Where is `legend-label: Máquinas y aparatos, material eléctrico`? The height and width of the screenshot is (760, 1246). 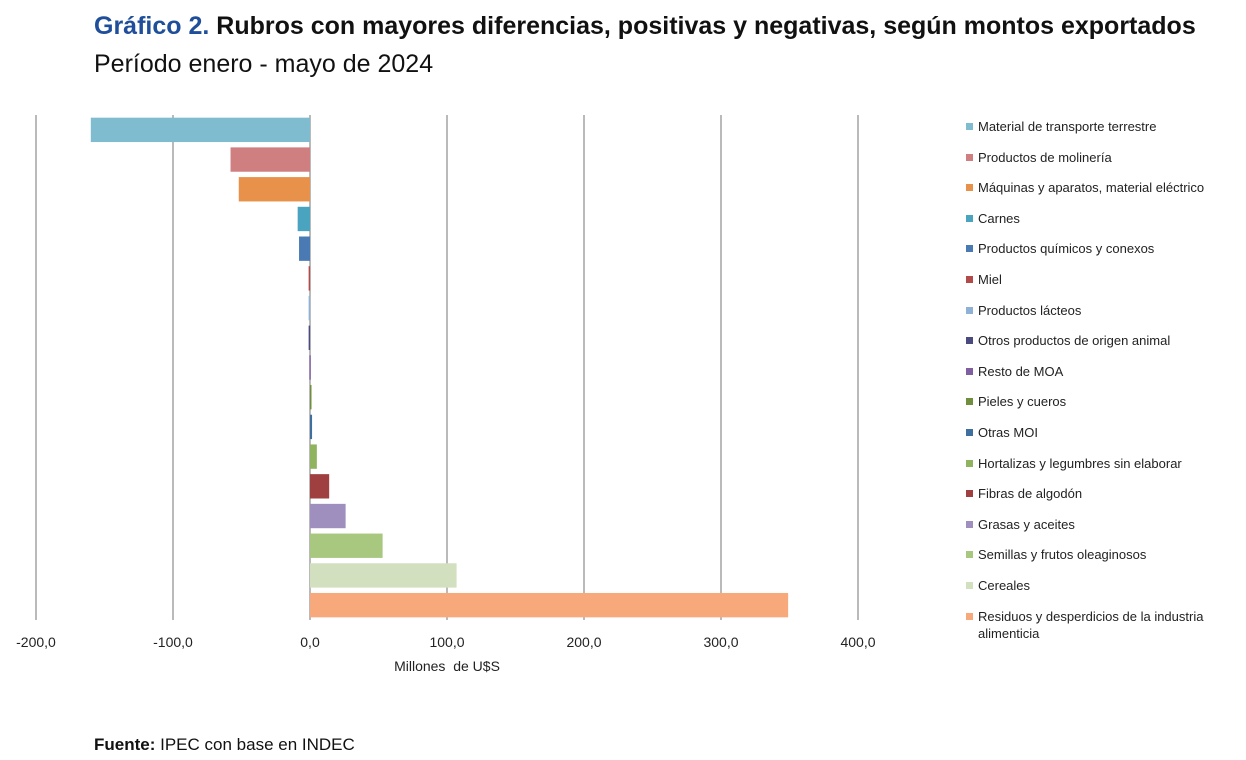 legend-label: Máquinas y aparatos, material eléctrico is located at coordinates (1091, 188).